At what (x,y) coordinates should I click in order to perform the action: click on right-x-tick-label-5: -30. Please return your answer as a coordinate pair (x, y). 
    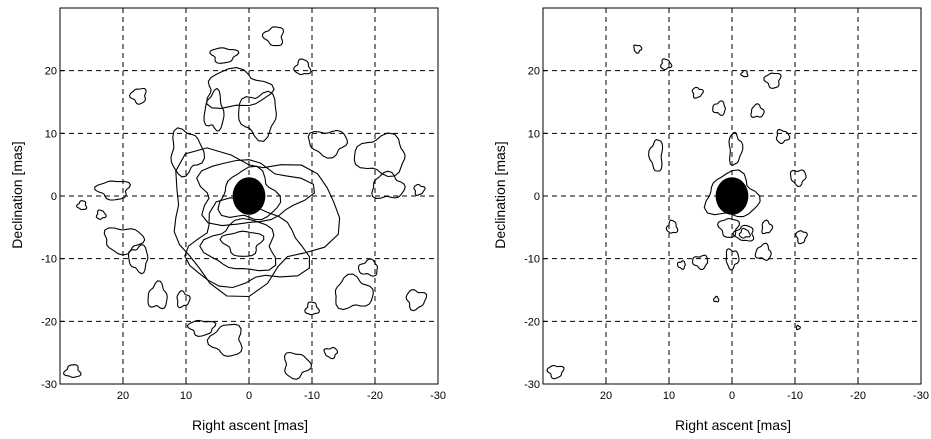
    Looking at the image, I should click on (921, 396).